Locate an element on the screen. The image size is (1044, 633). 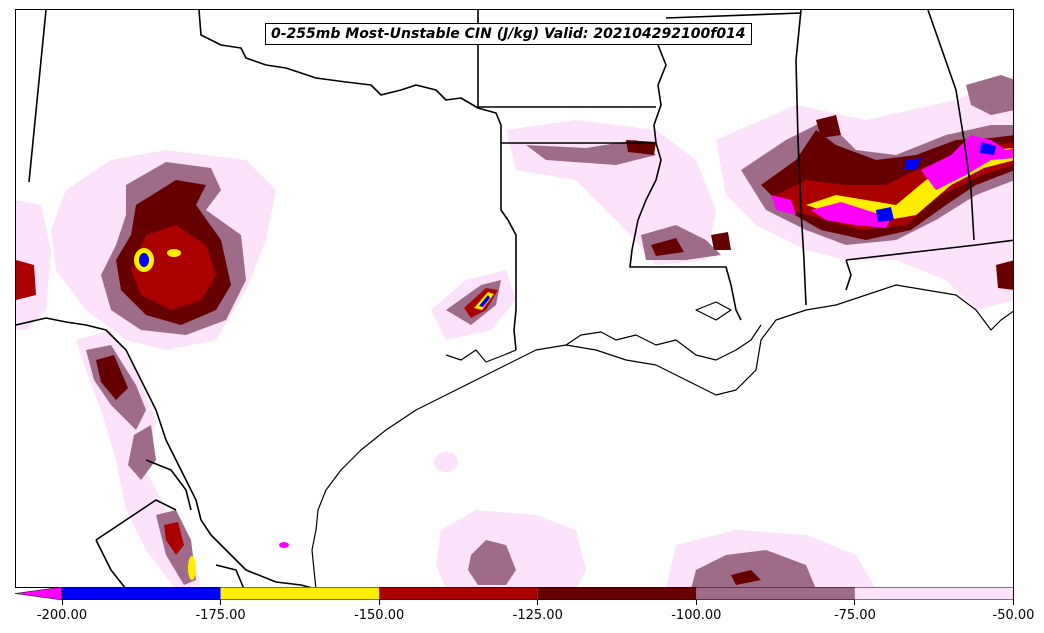
cin-region-light is located at coordinates (446, 462).